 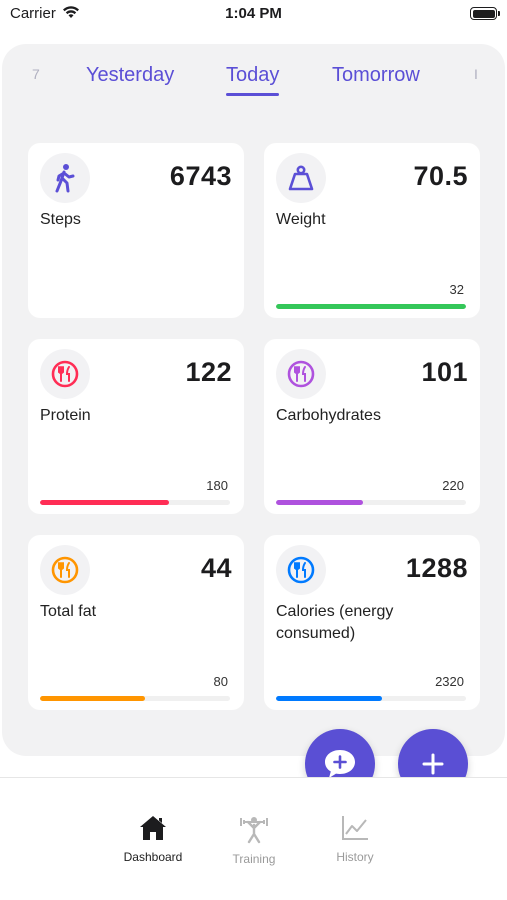 I want to click on wifi-icon, so click(x=71, y=12).